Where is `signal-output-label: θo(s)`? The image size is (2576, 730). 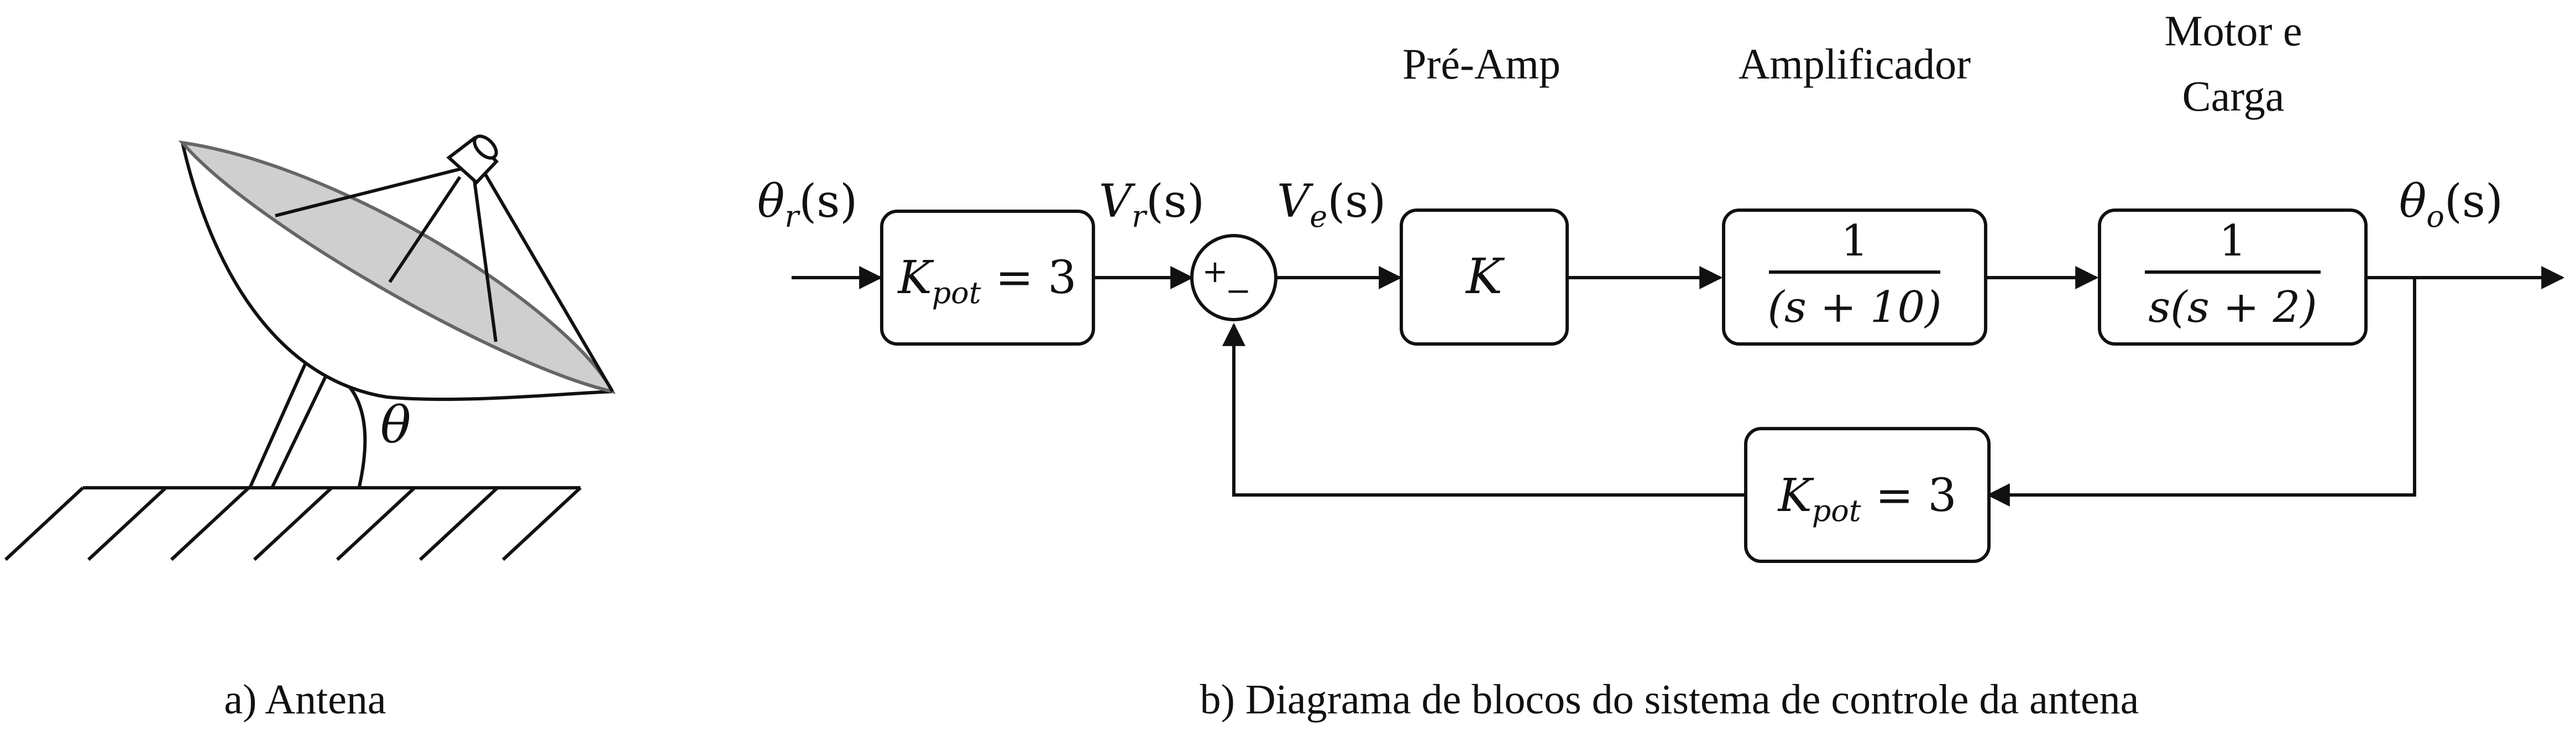 signal-output-label: θo(s) is located at coordinates (2451, 204).